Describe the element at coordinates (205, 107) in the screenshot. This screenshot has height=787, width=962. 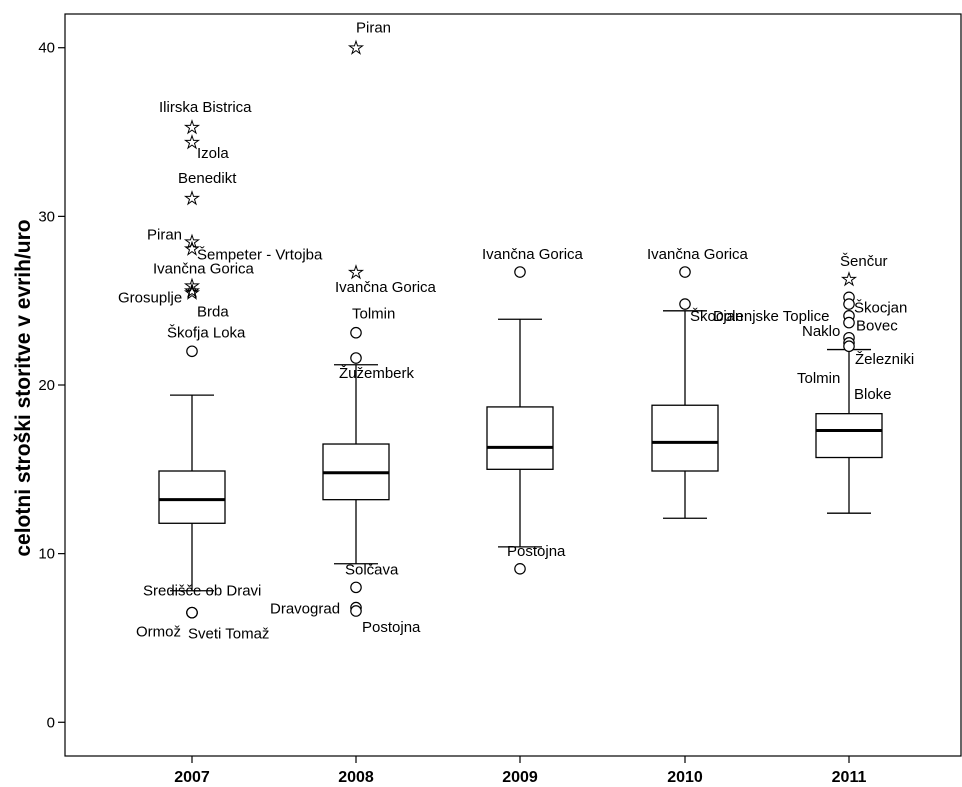
I see `outlier-label: Ilirska Bistrica` at that location.